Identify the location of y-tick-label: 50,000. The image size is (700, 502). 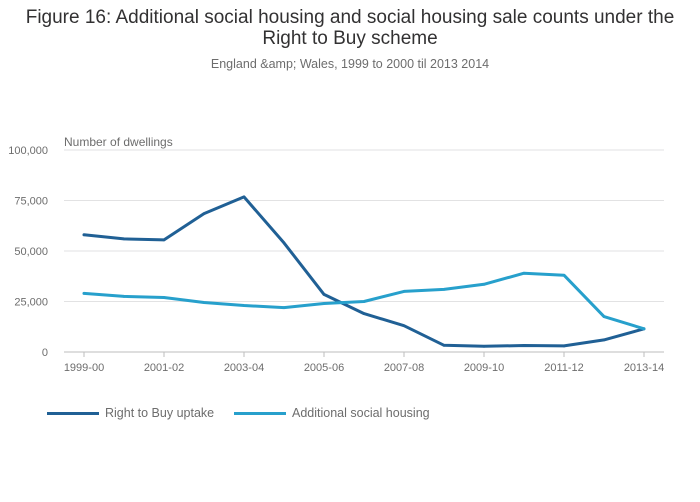
(31, 252).